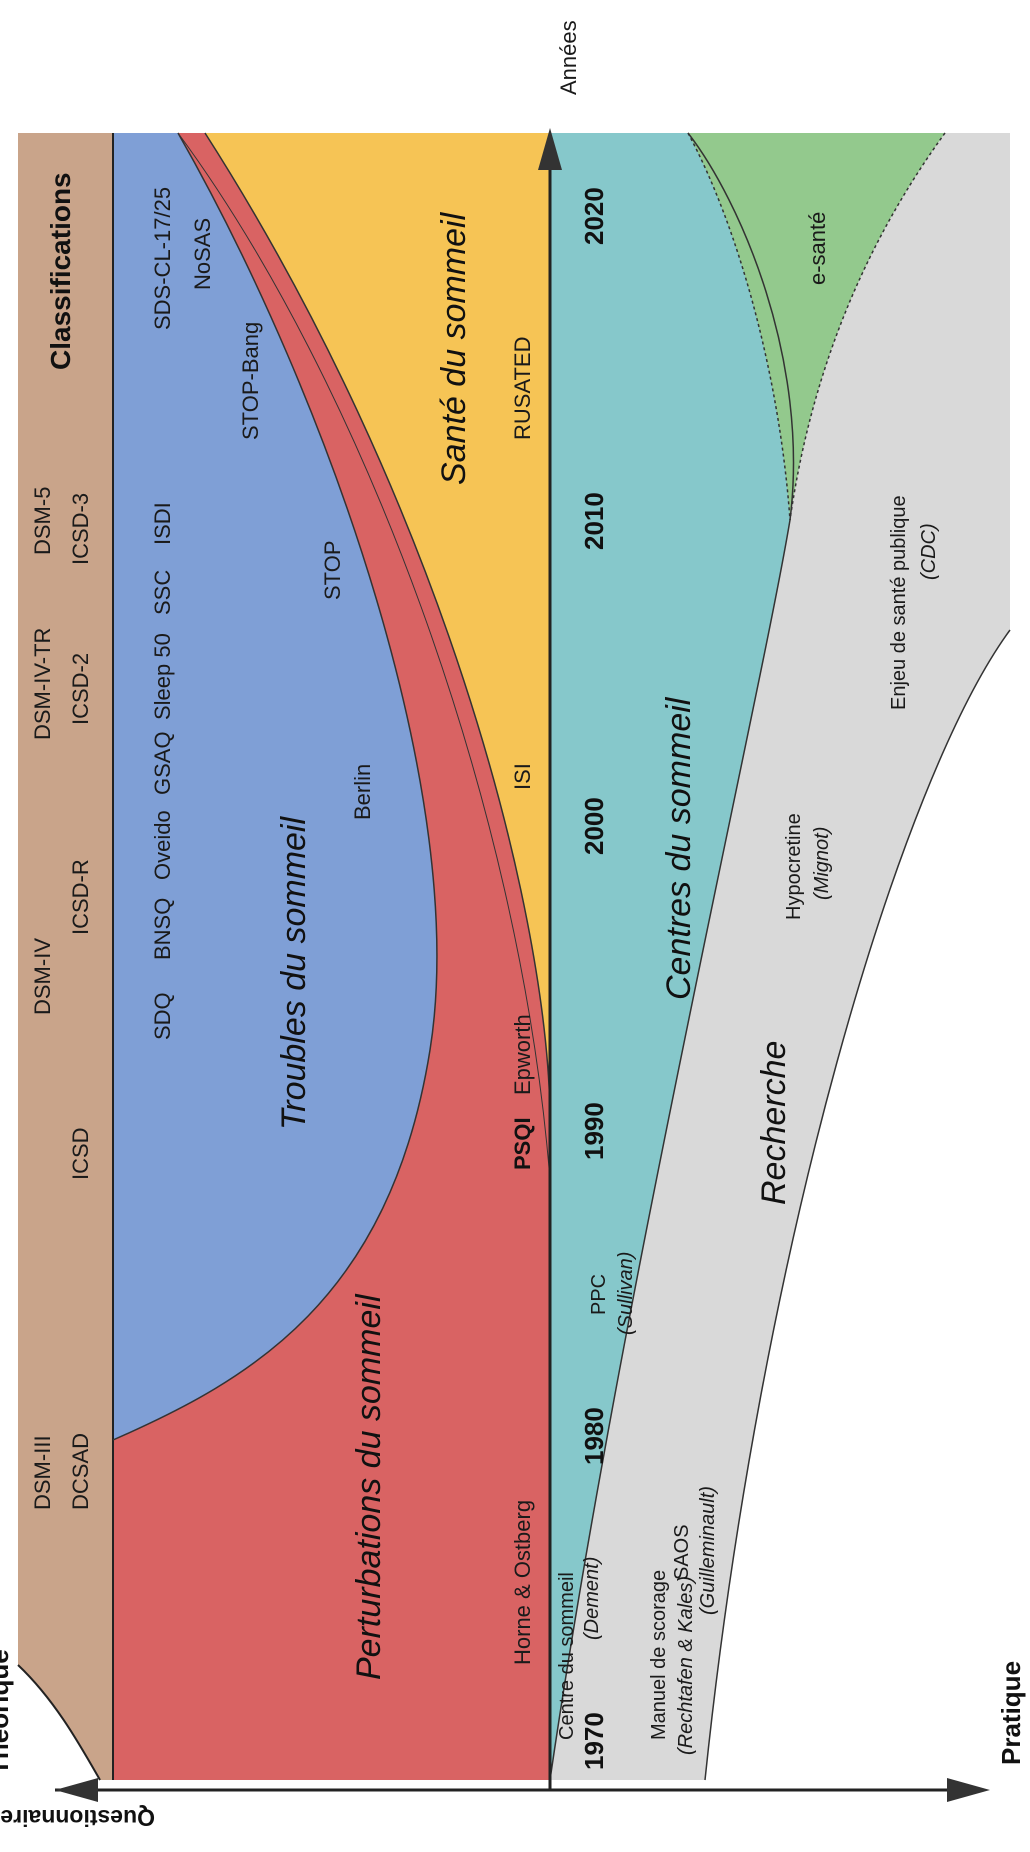 This screenshot has height=1852, width=1030. I want to click on sante-title: Santé du sommeil, so click(454, 348).